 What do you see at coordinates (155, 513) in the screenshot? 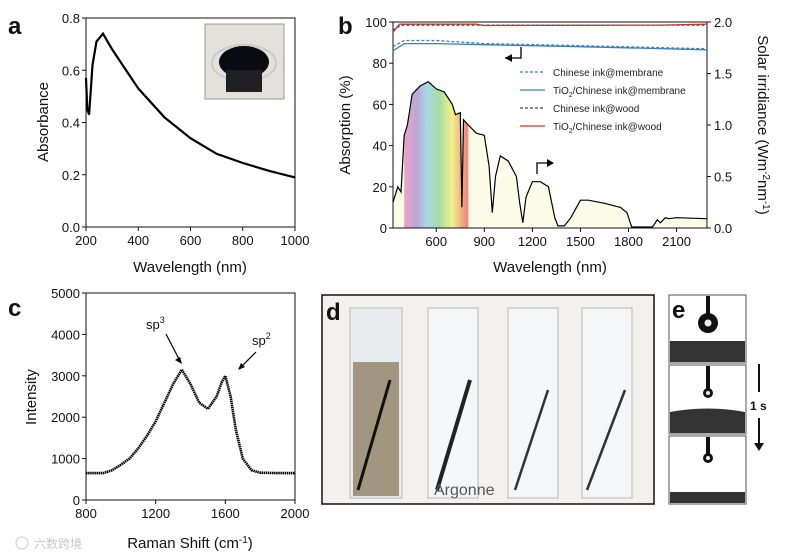
I see `c-x-tick-label: 1200` at bounding box center [155, 513].